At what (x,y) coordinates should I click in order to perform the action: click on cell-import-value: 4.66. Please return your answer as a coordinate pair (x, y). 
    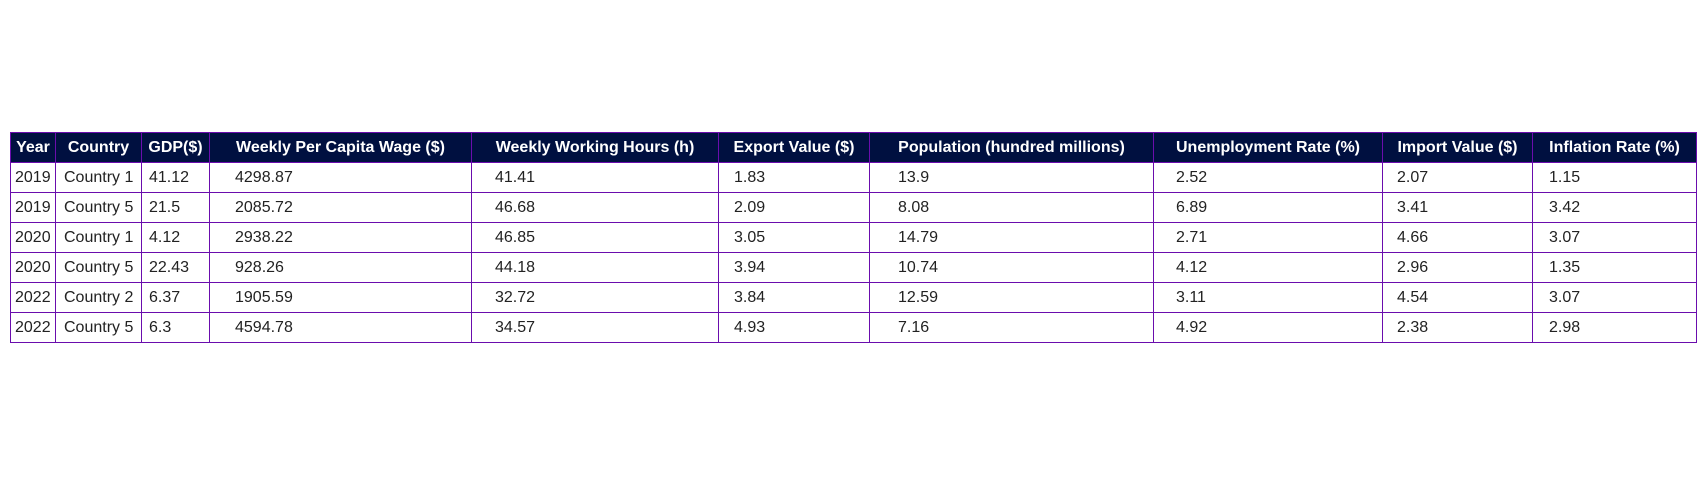
    Looking at the image, I should click on (1457, 237).